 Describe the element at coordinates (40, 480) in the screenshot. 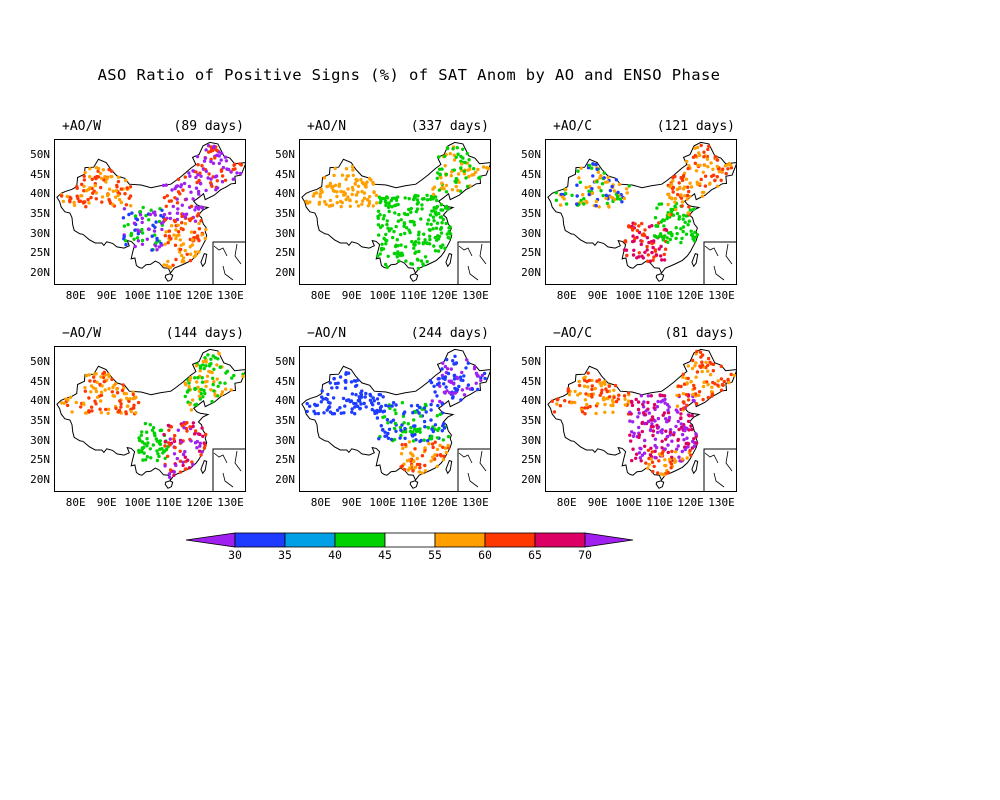

I see `lat-tick-label: 20N` at that location.